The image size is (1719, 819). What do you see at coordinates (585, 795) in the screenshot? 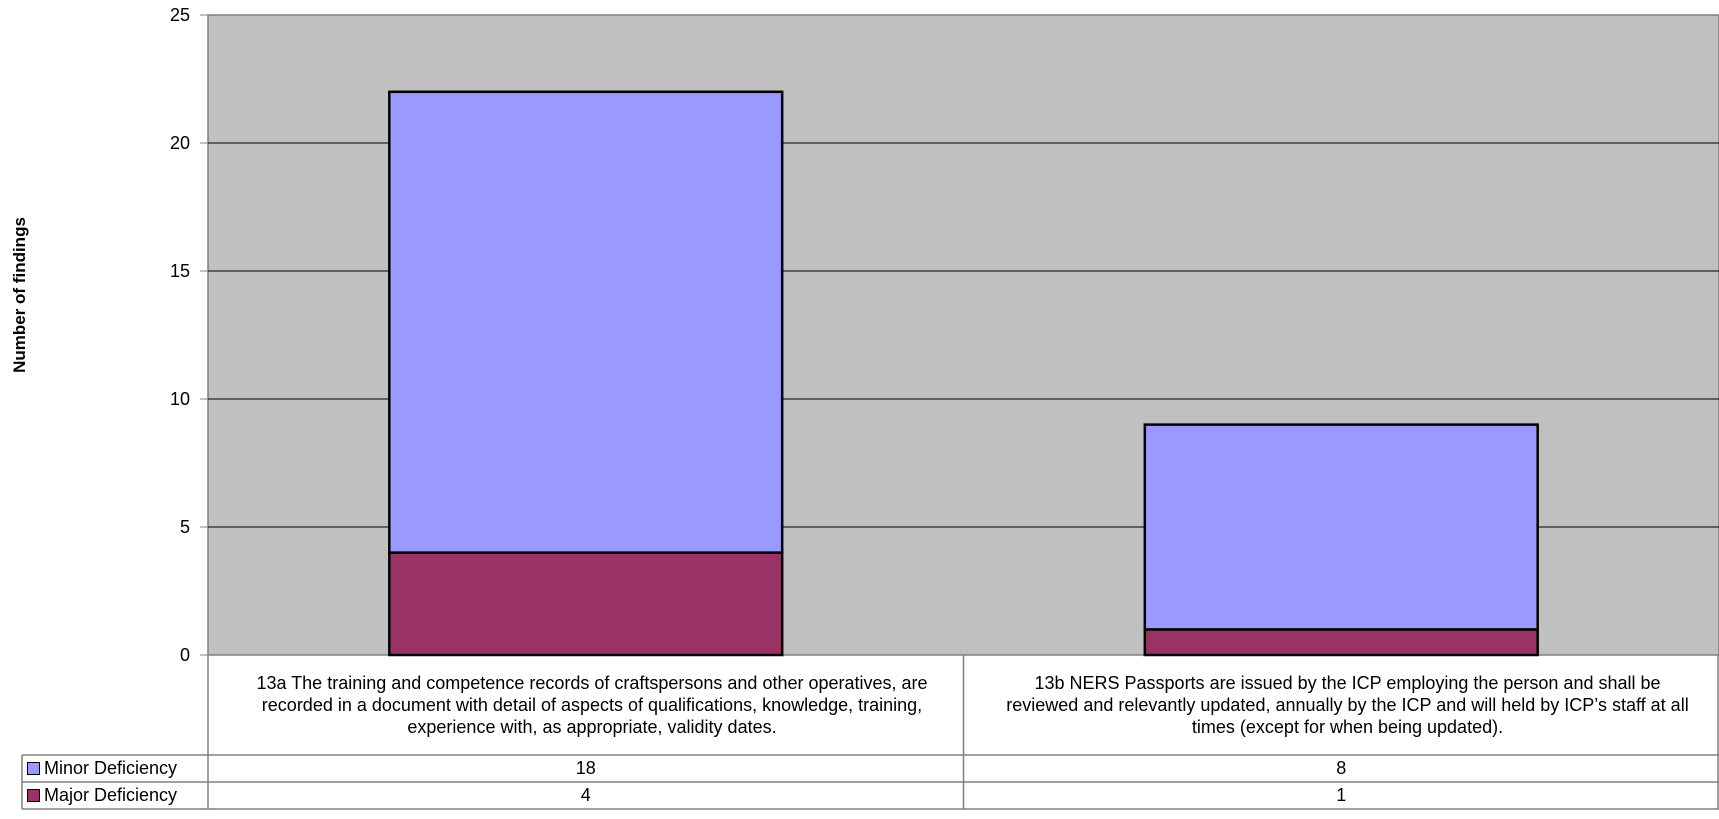
I see `data-table-value: 4` at bounding box center [585, 795].